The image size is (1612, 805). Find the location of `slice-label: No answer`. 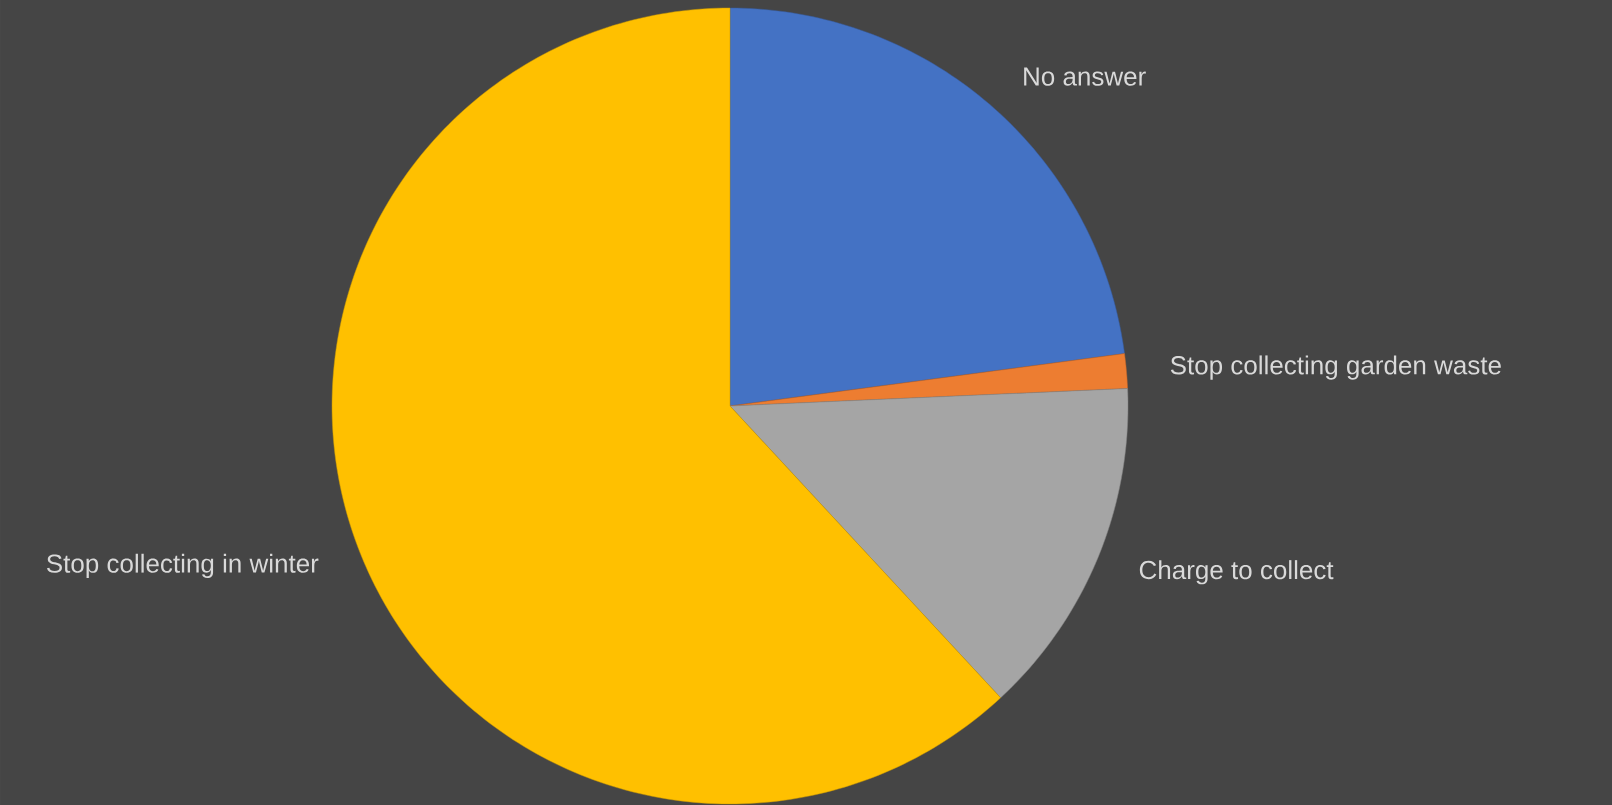

slice-label: No answer is located at coordinates (1085, 76).